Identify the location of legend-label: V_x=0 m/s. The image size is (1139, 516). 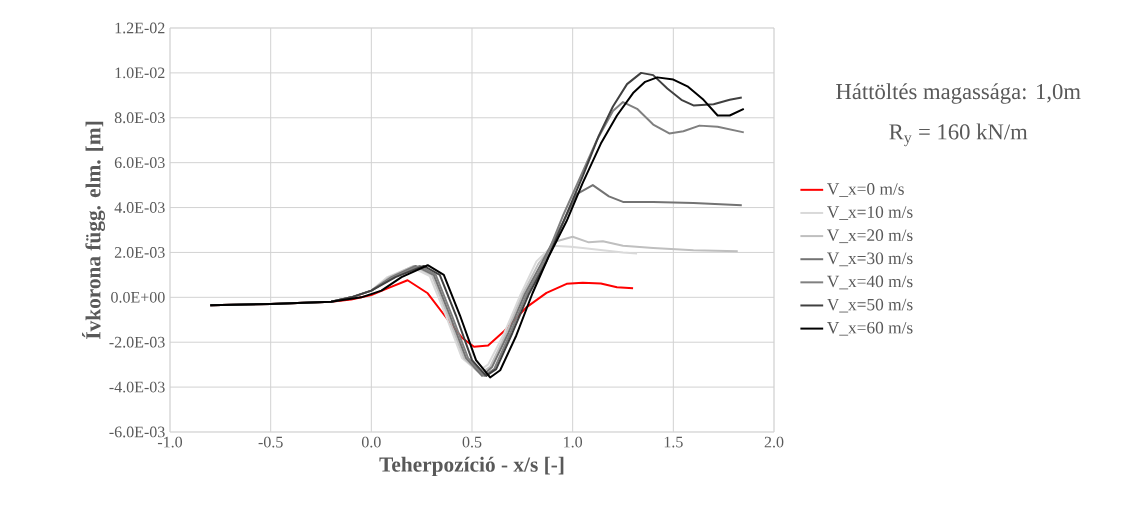
(865, 190).